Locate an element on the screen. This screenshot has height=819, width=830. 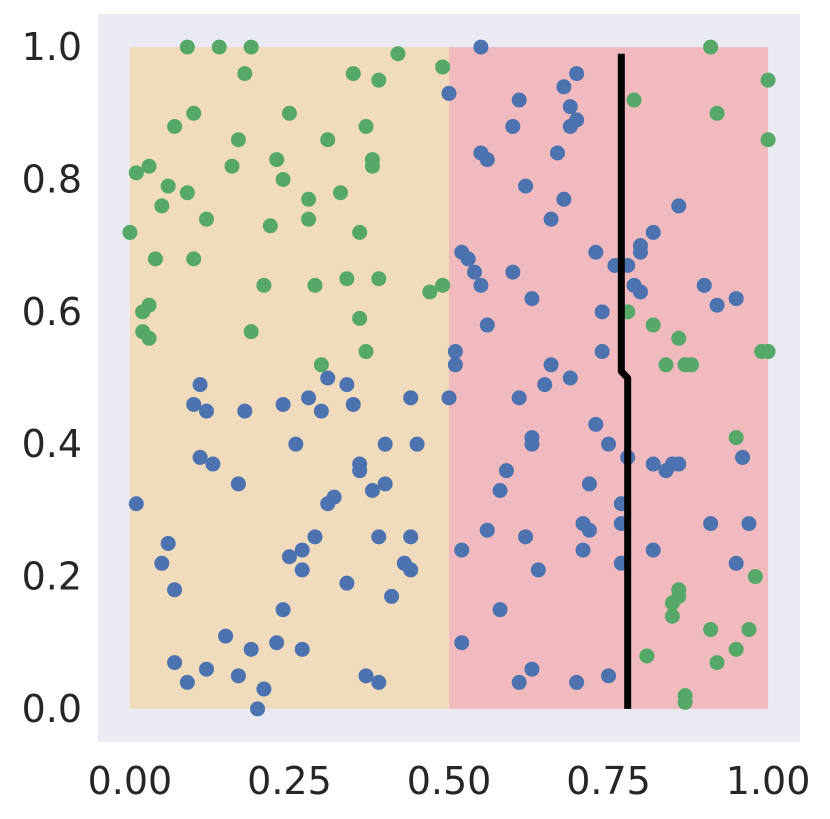
y-tick-label: 0.4 is located at coordinates (52, 444).